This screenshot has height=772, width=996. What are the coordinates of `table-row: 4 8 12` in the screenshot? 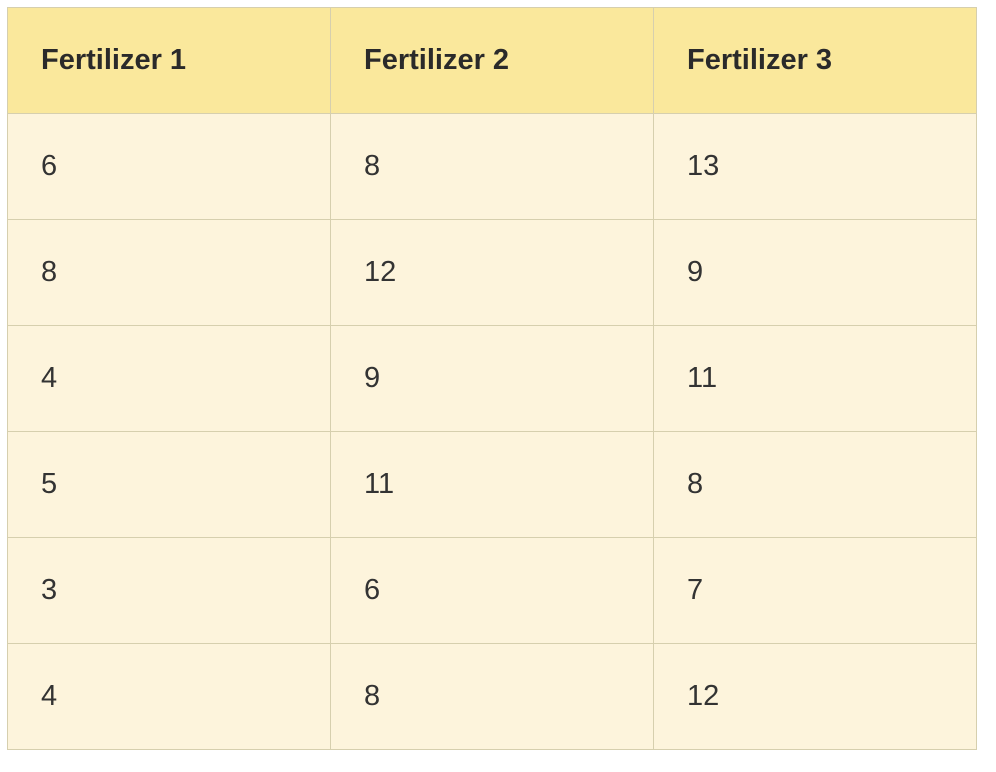 It's located at (492, 696).